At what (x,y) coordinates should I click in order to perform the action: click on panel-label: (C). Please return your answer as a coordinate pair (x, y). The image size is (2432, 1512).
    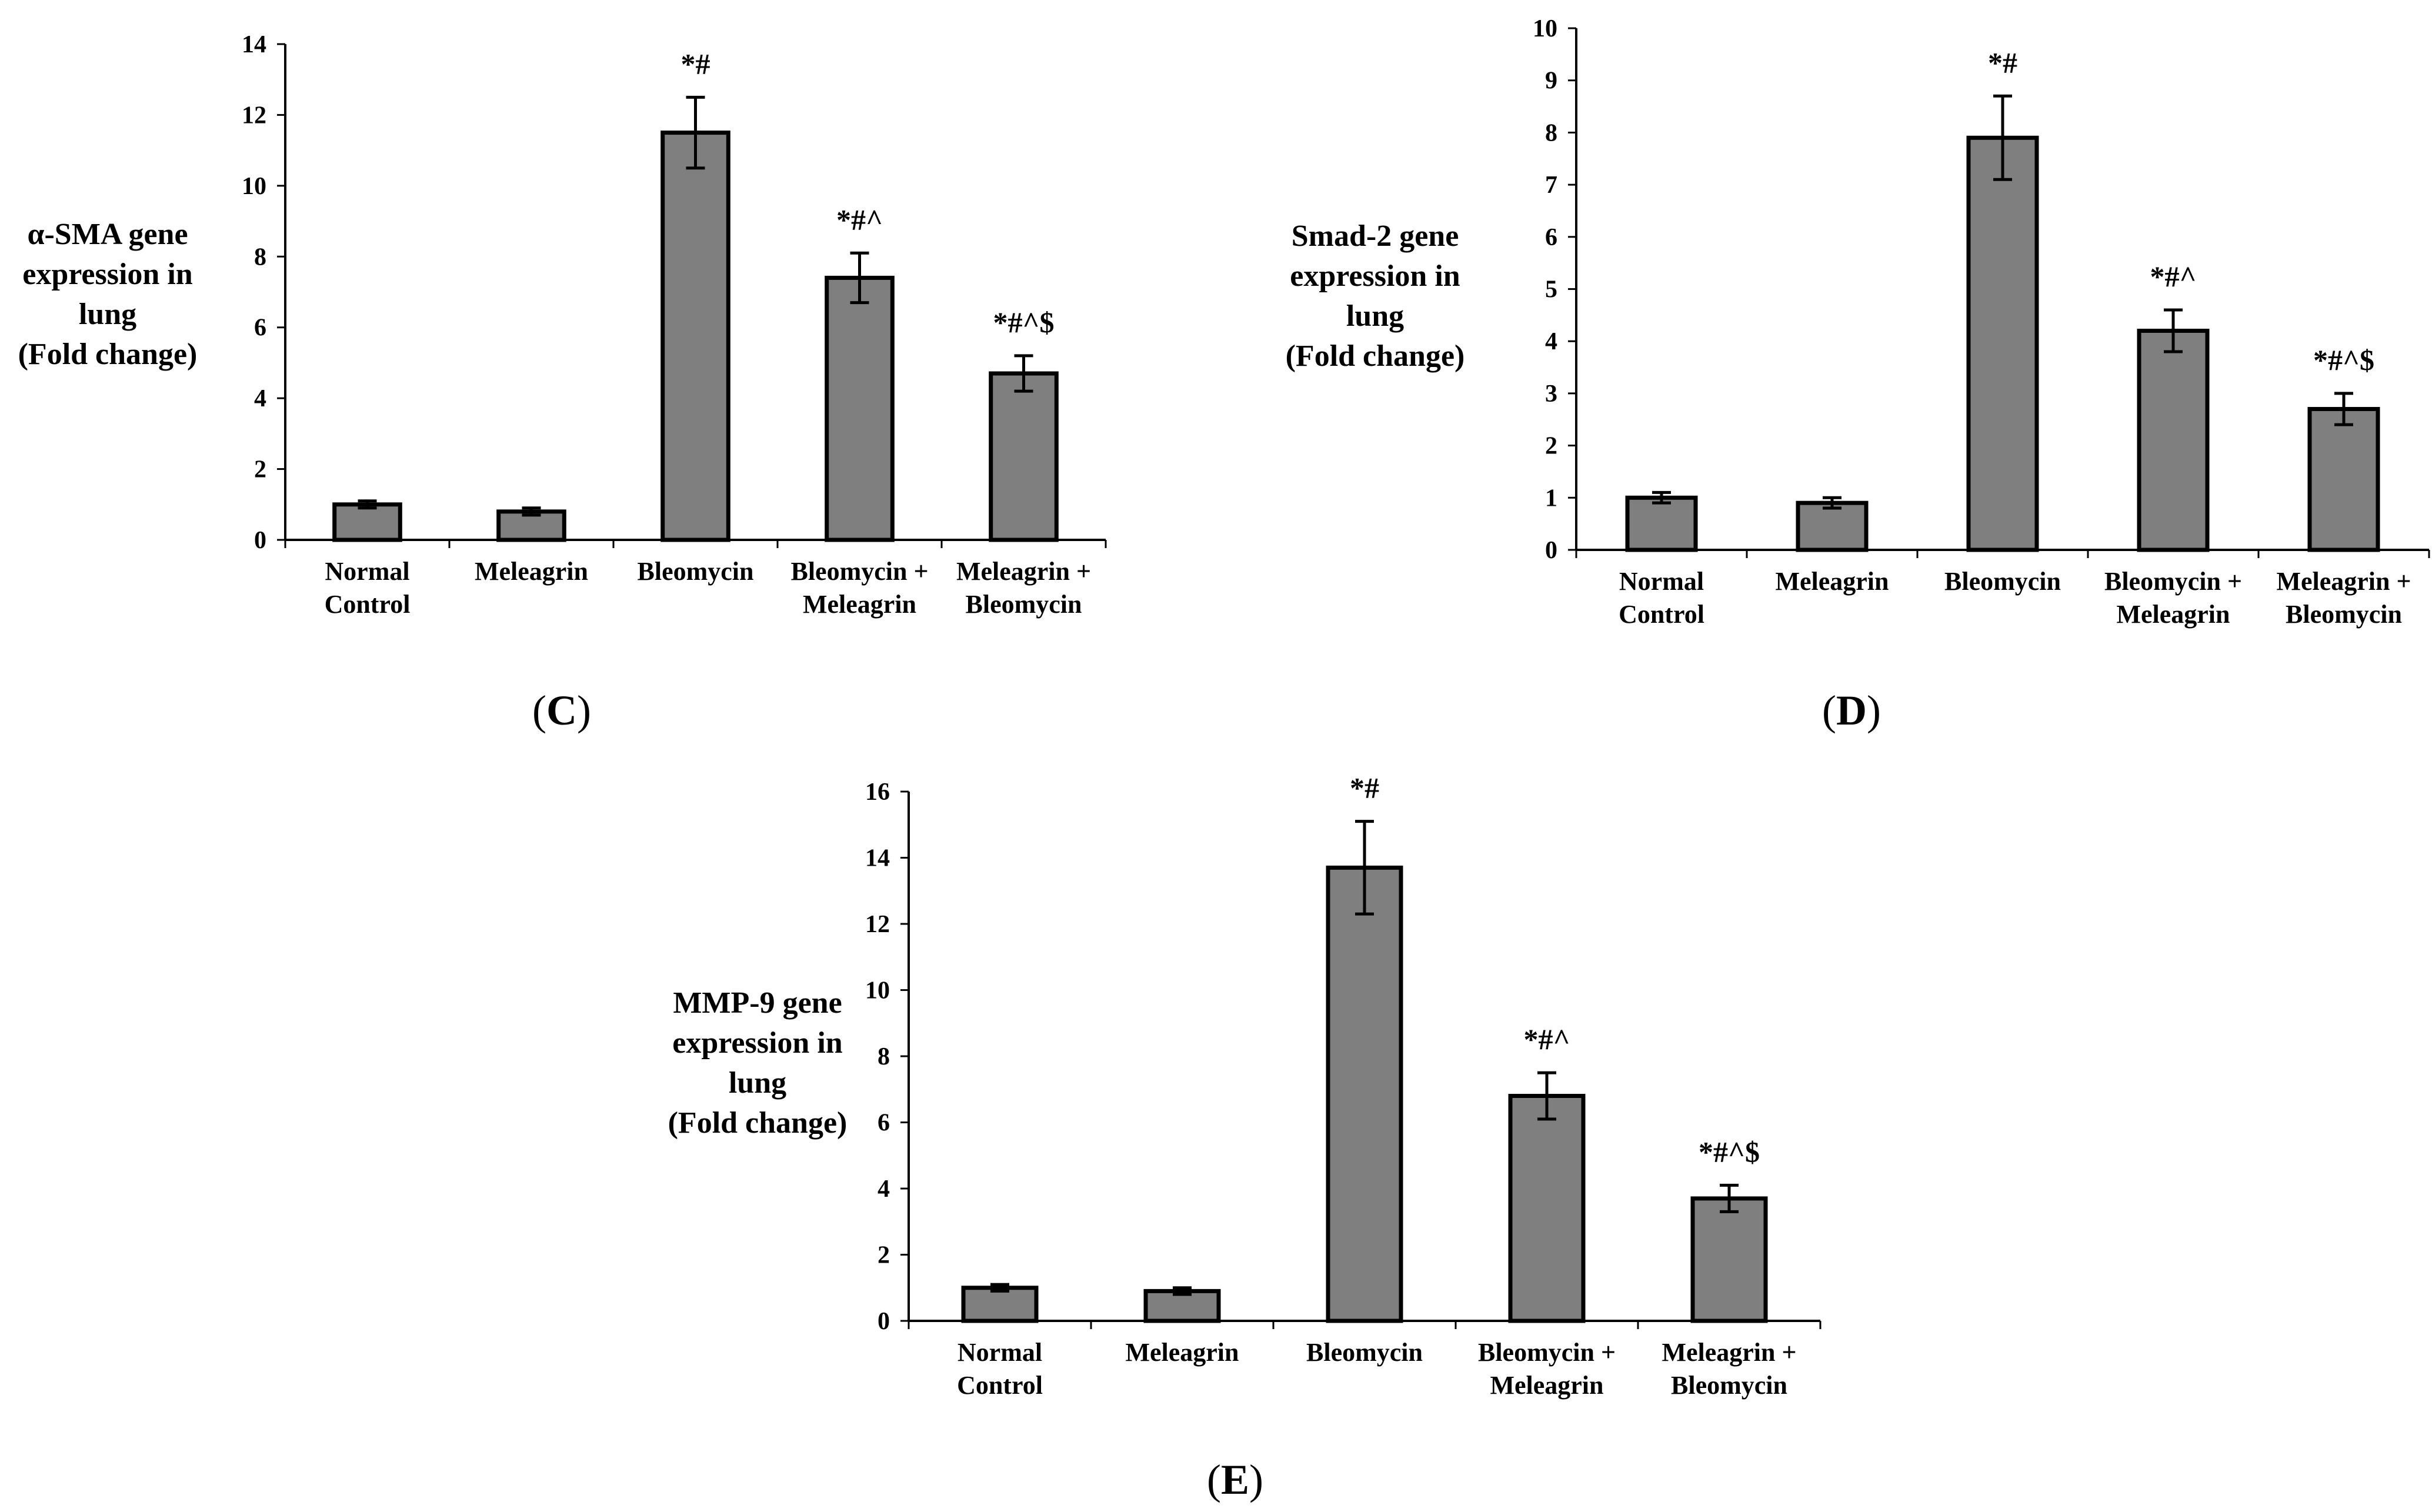
    Looking at the image, I should click on (561, 710).